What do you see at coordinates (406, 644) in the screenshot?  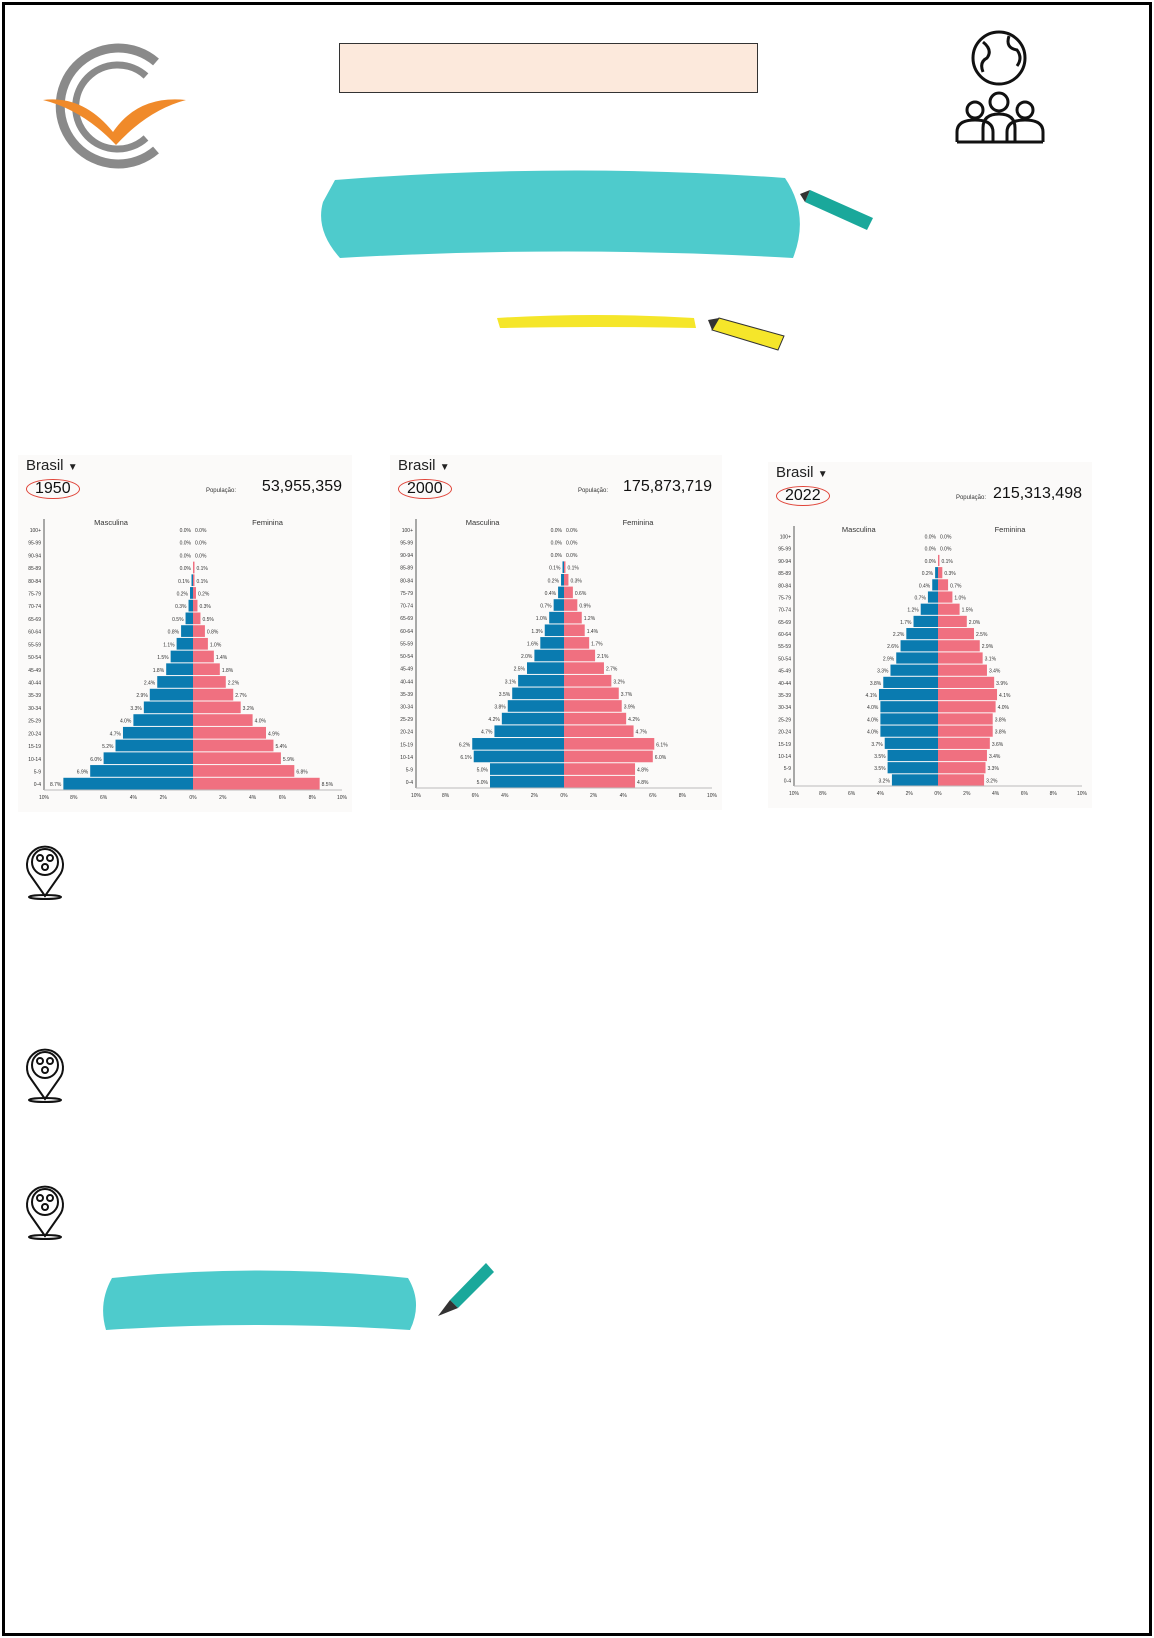 I see `age-group-label: 55-59` at bounding box center [406, 644].